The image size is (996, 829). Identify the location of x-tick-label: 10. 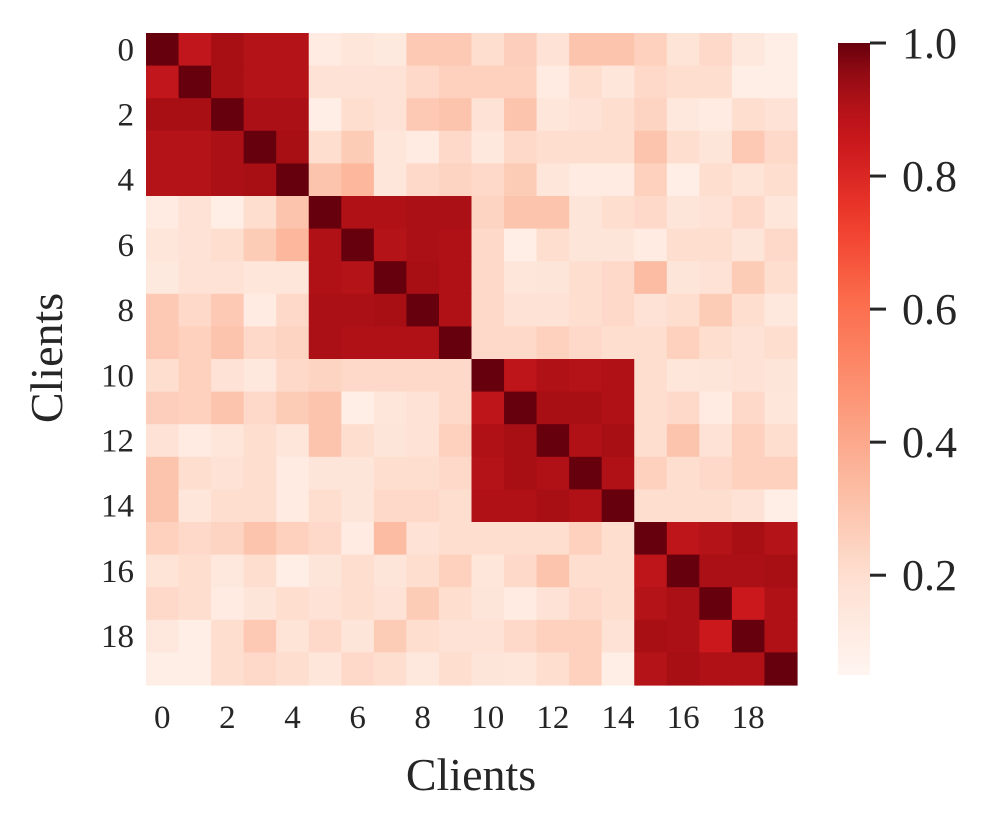
(487, 718).